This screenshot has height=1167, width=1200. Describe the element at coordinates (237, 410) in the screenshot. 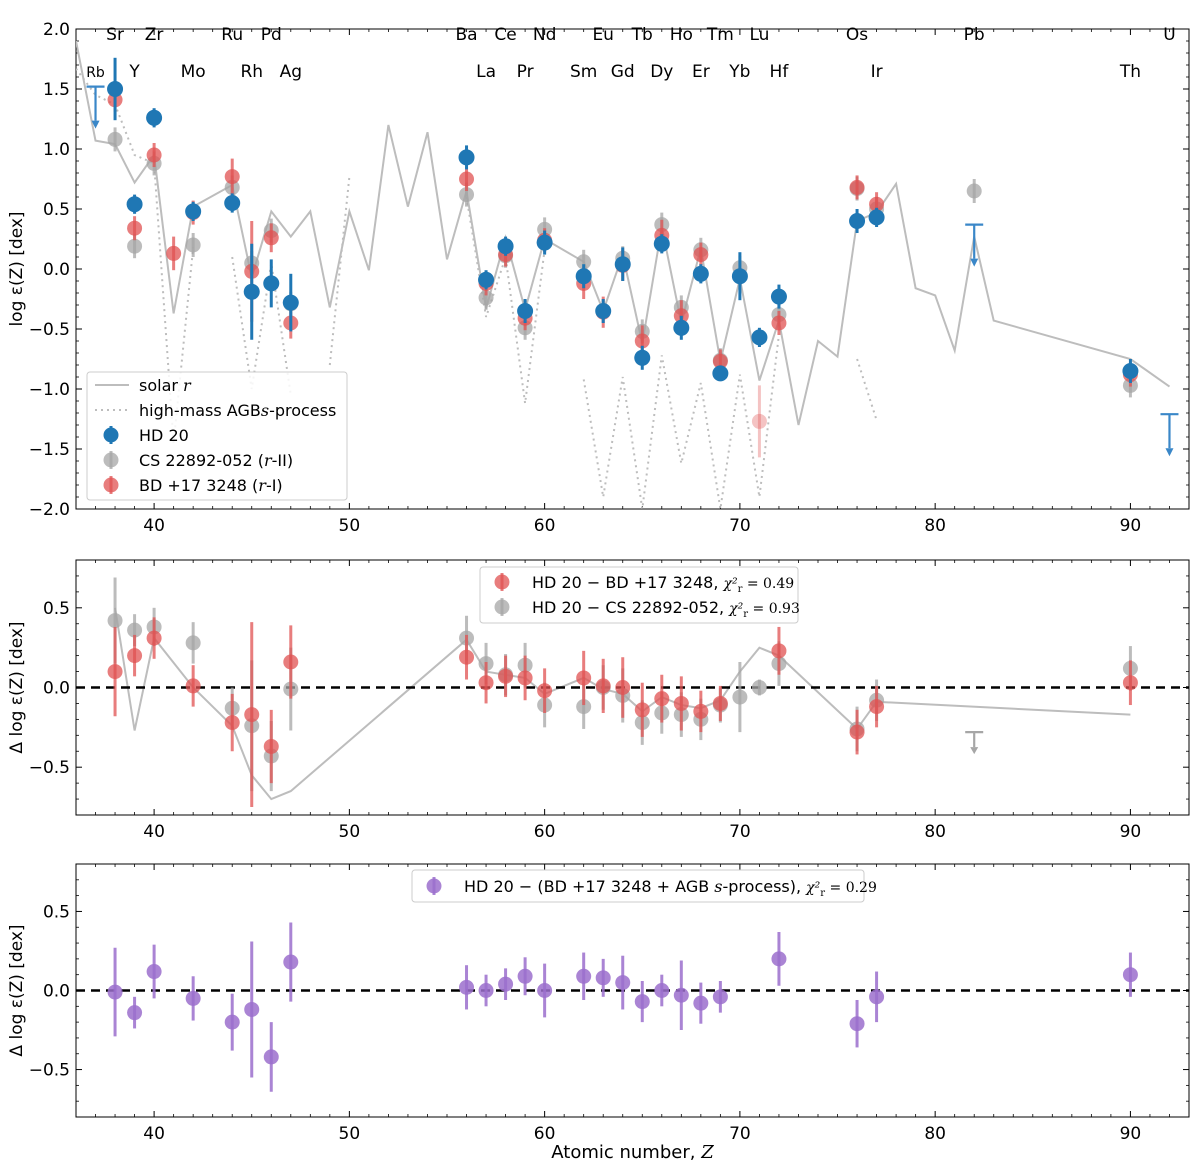

I see `legend-label: high-mass AGBs-process` at that location.